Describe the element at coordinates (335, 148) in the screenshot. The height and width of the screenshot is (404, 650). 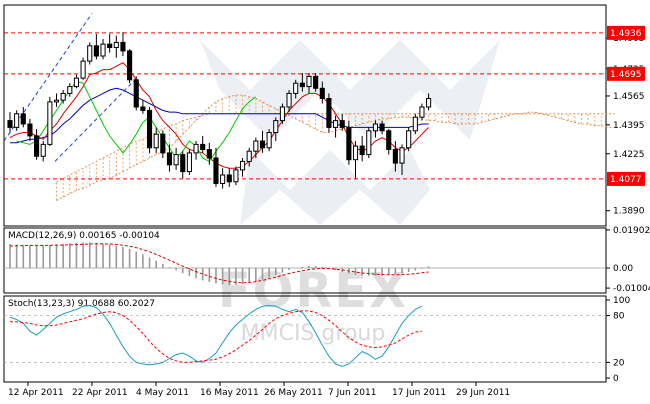
I see `senkou-span-b` at that location.